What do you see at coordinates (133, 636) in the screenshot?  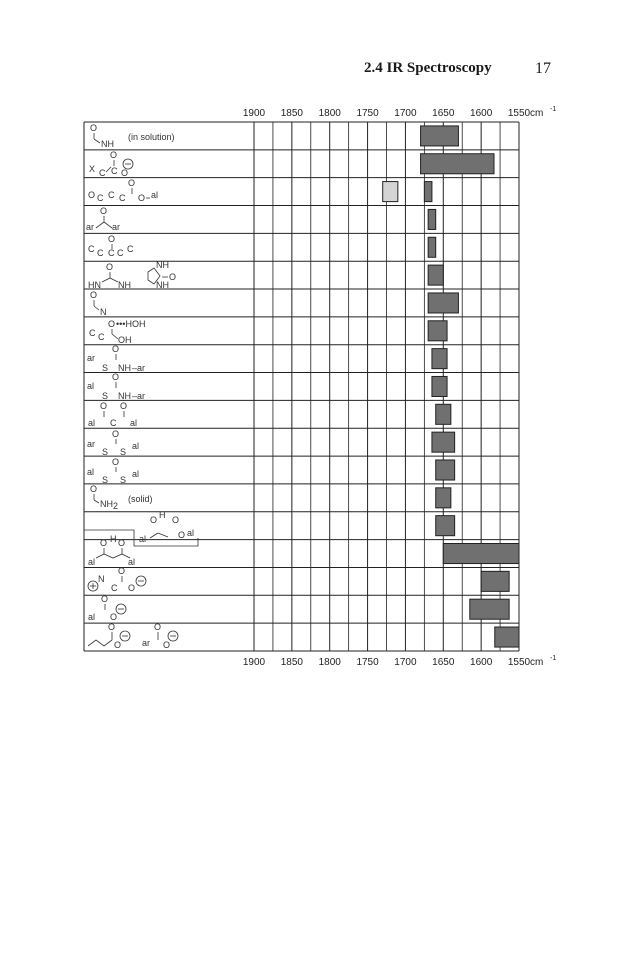 I see `structure-row-18: O O ar O O` at bounding box center [133, 636].